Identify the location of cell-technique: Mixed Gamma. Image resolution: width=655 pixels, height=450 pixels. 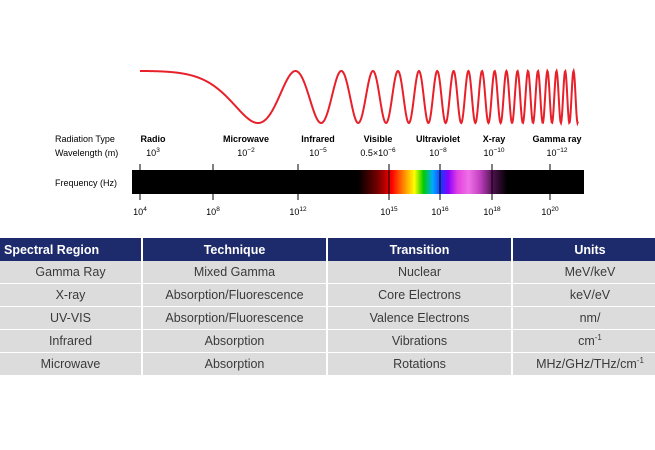
(235, 272).